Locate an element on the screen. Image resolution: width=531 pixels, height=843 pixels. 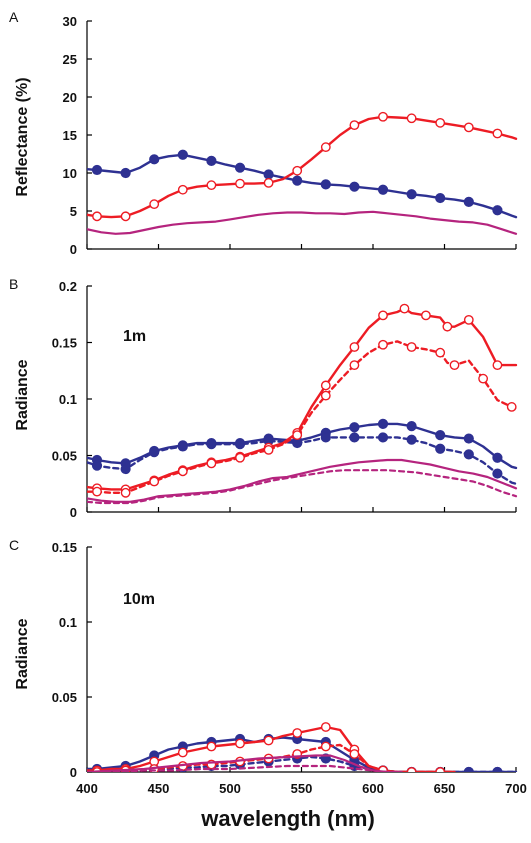
x-tick-label: 450 is located at coordinates (159, 788).